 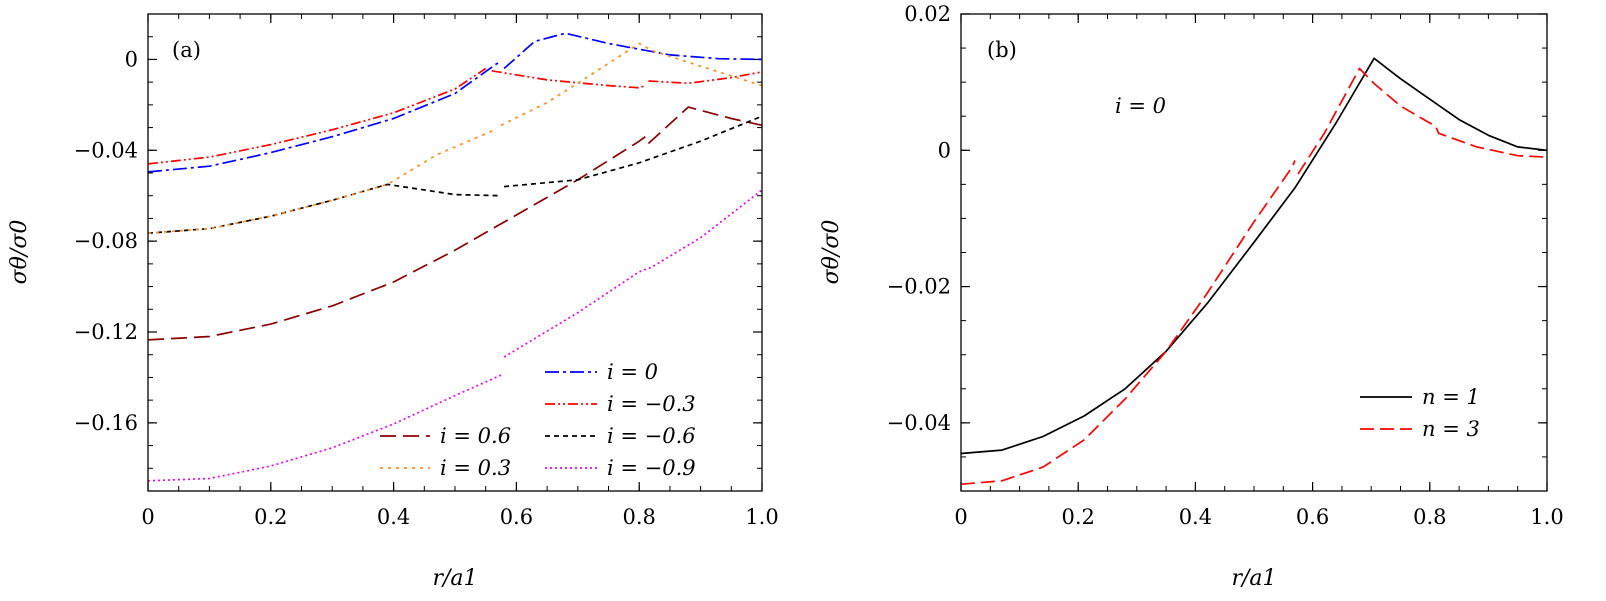 I want to click on panel-b-y-tick-labels: 0.02 0 −0.02 −0.04, so click(x=919, y=218).